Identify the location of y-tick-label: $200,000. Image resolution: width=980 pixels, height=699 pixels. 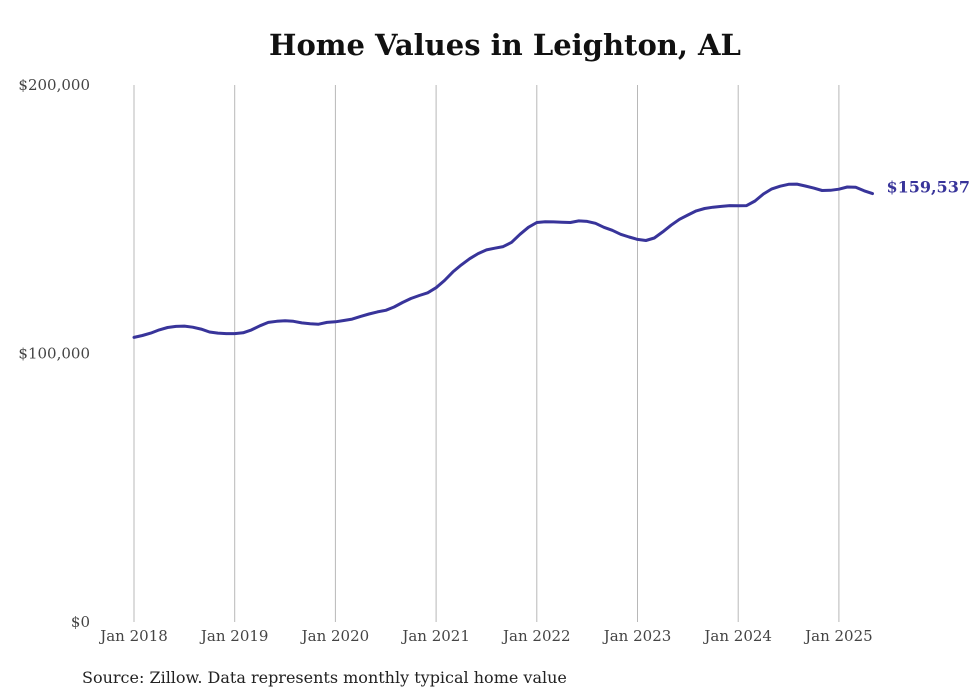
(54, 85).